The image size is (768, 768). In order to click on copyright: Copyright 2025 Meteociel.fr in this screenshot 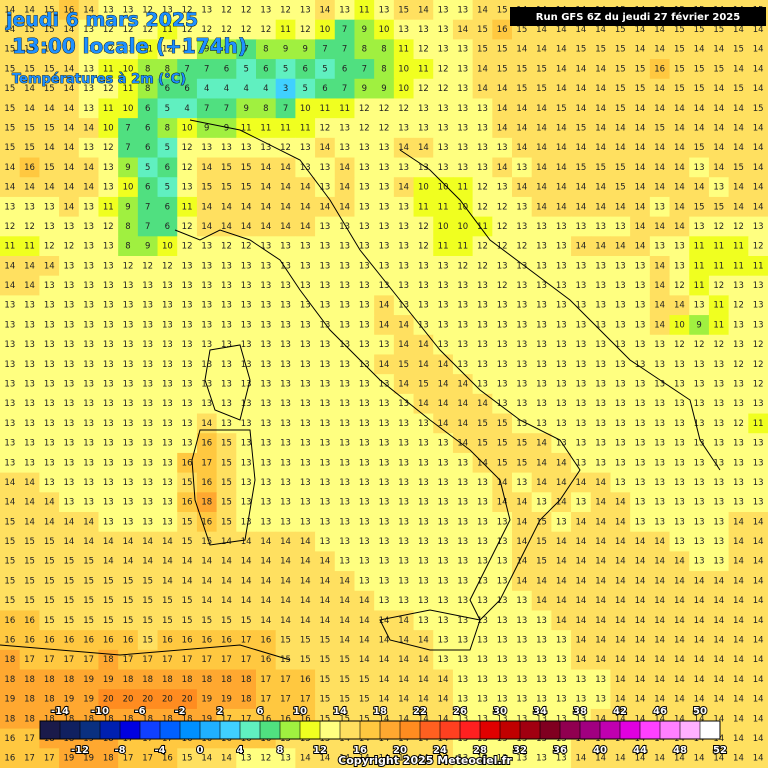, I will do `click(425, 760)`.